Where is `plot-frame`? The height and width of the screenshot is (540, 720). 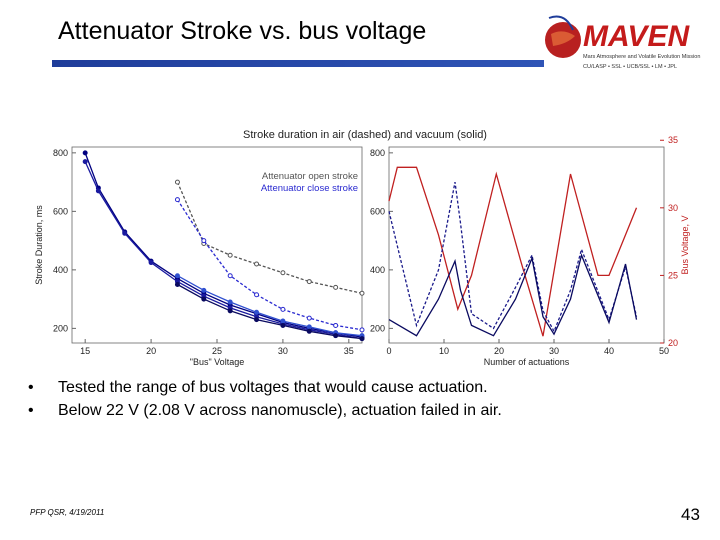
plot-frame is located at coordinates (526, 245).